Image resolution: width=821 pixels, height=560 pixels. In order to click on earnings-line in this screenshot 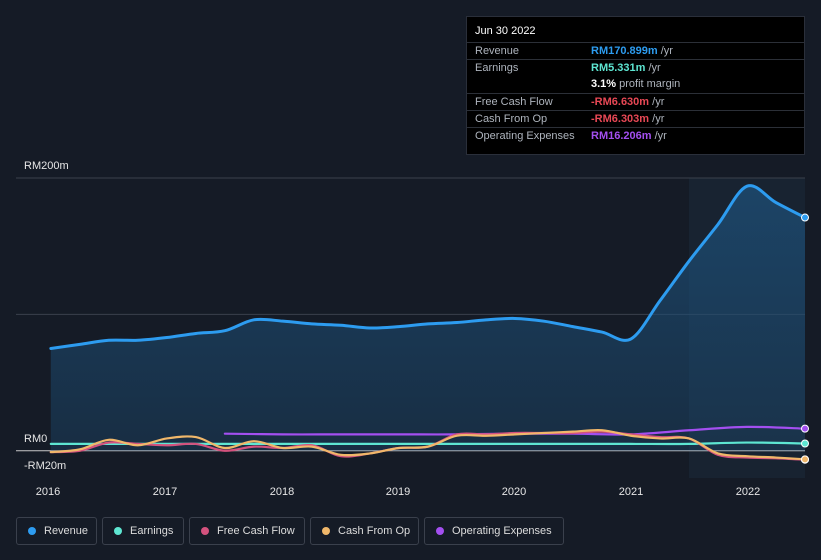, I will do `click(428, 443)`.